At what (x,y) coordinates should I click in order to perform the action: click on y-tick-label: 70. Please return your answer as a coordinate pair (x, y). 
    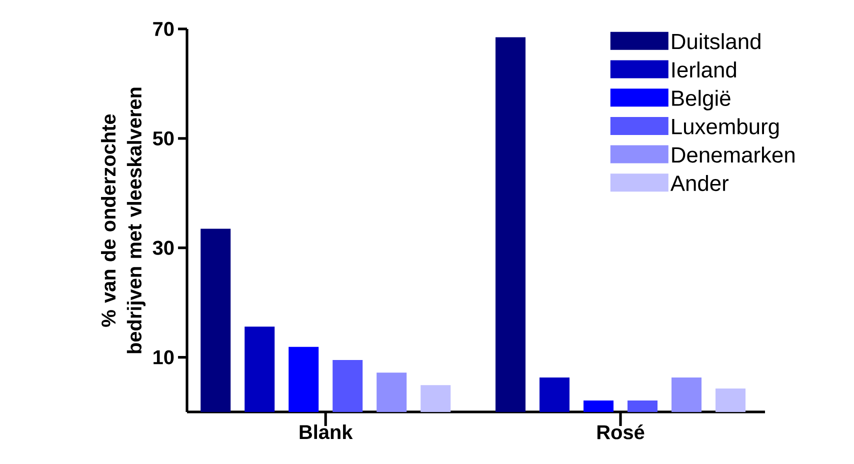
    Looking at the image, I should click on (163, 29).